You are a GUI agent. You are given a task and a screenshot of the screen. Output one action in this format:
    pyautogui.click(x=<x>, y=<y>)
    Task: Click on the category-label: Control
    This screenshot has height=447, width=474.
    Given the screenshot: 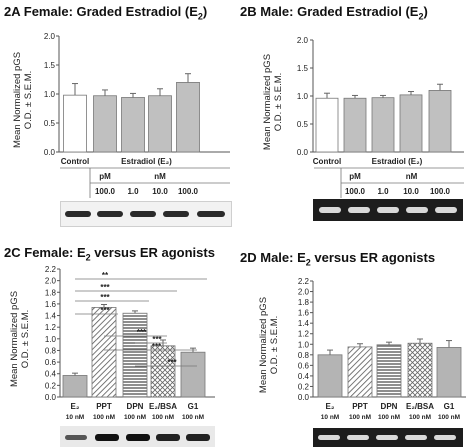 What is the action you would take?
    pyautogui.click(x=327, y=161)
    